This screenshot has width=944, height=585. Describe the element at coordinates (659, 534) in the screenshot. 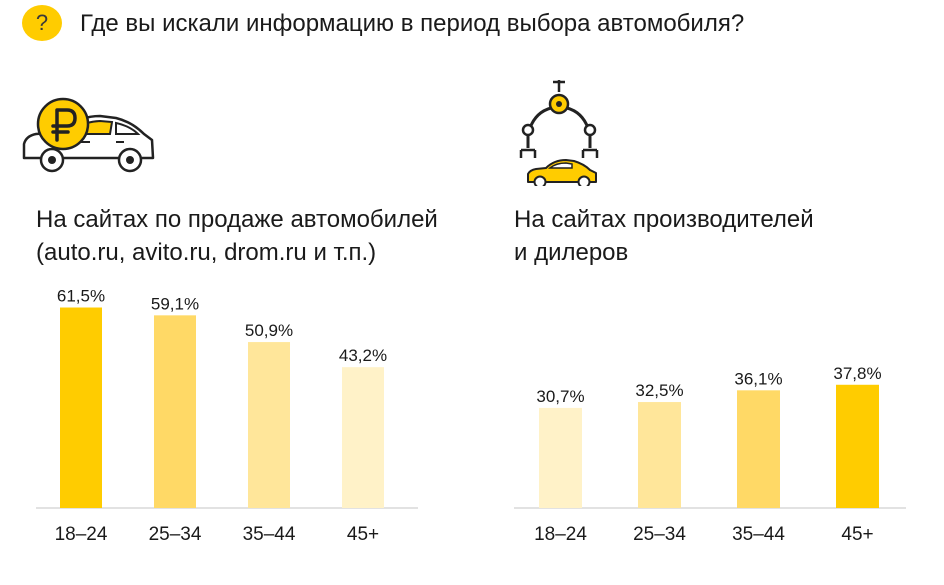

I see `chart-2-tick-label-2: 25–34` at that location.